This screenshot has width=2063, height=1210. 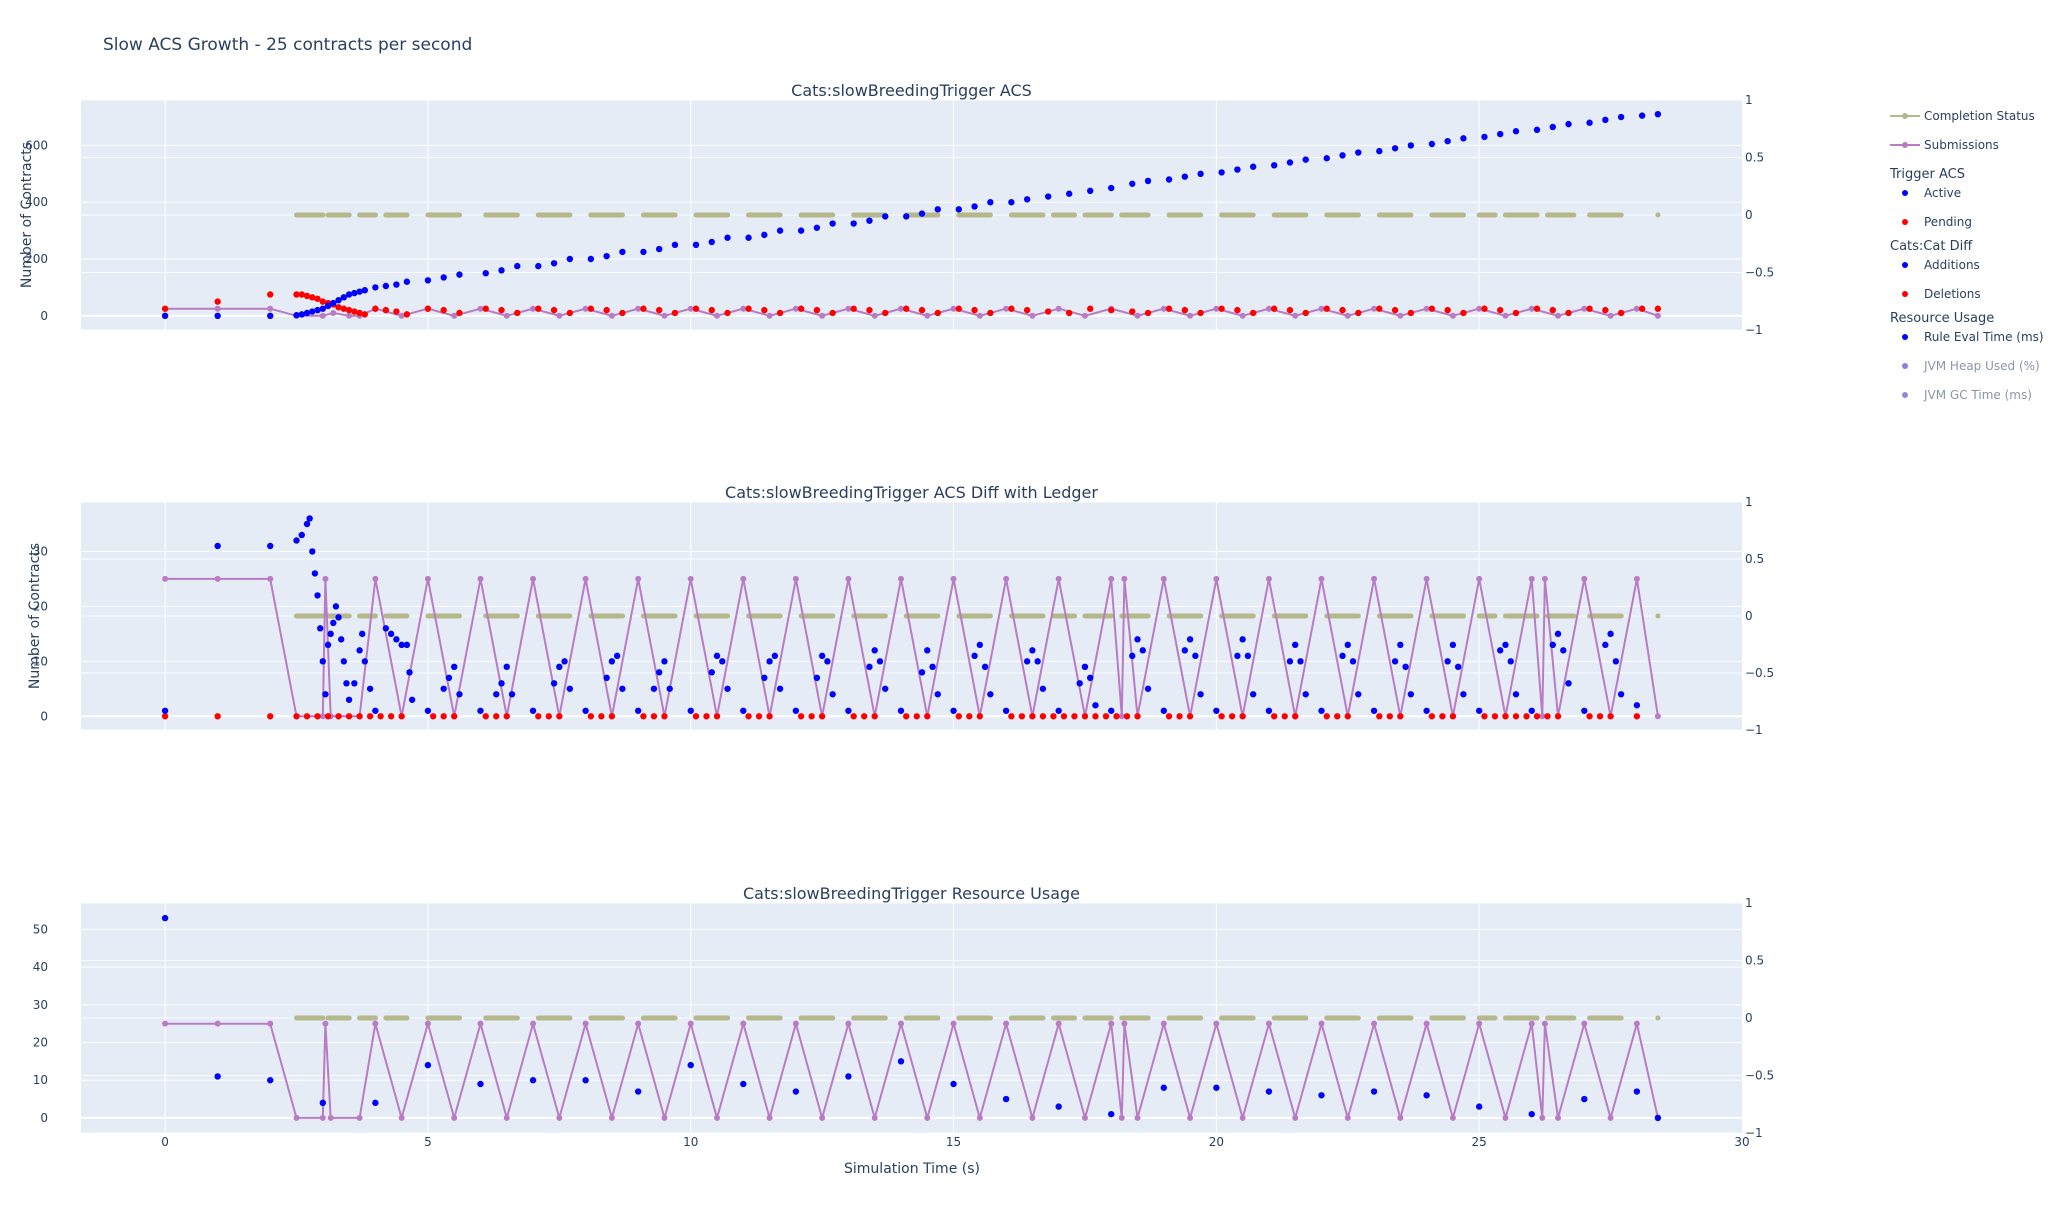 I want to click on x-tick-label: 10, so click(x=690, y=1142).